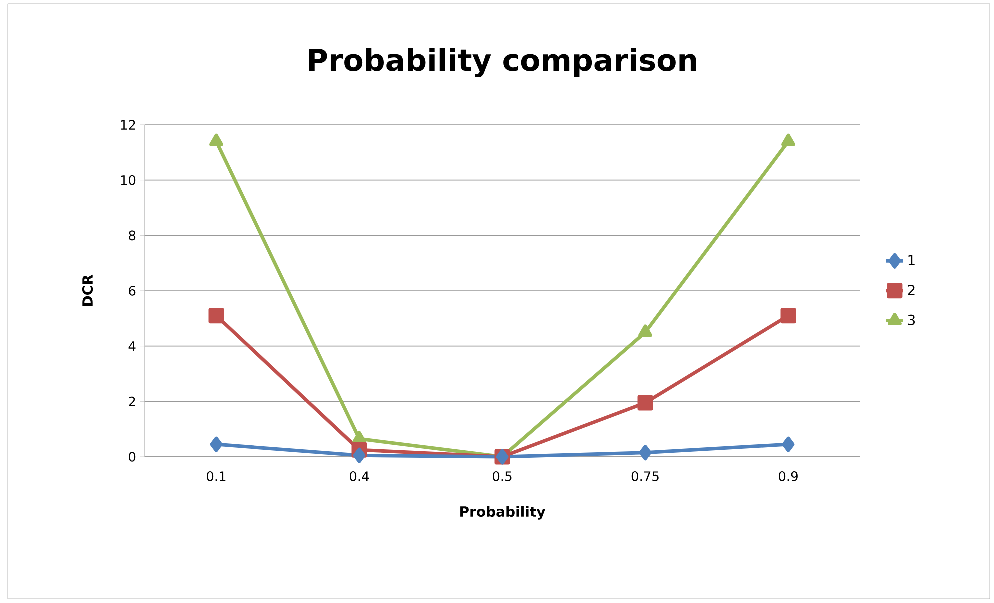 The width and height of the screenshot is (994, 603). What do you see at coordinates (911, 260) in the screenshot?
I see `legend-label: 1` at bounding box center [911, 260].